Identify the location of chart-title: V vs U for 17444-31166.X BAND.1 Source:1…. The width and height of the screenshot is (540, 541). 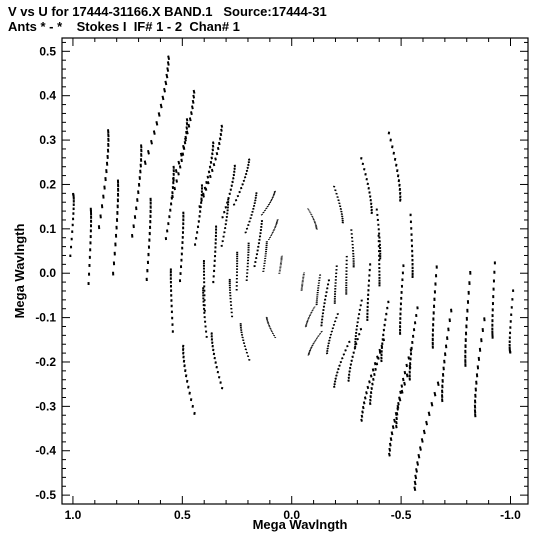
(167, 11).